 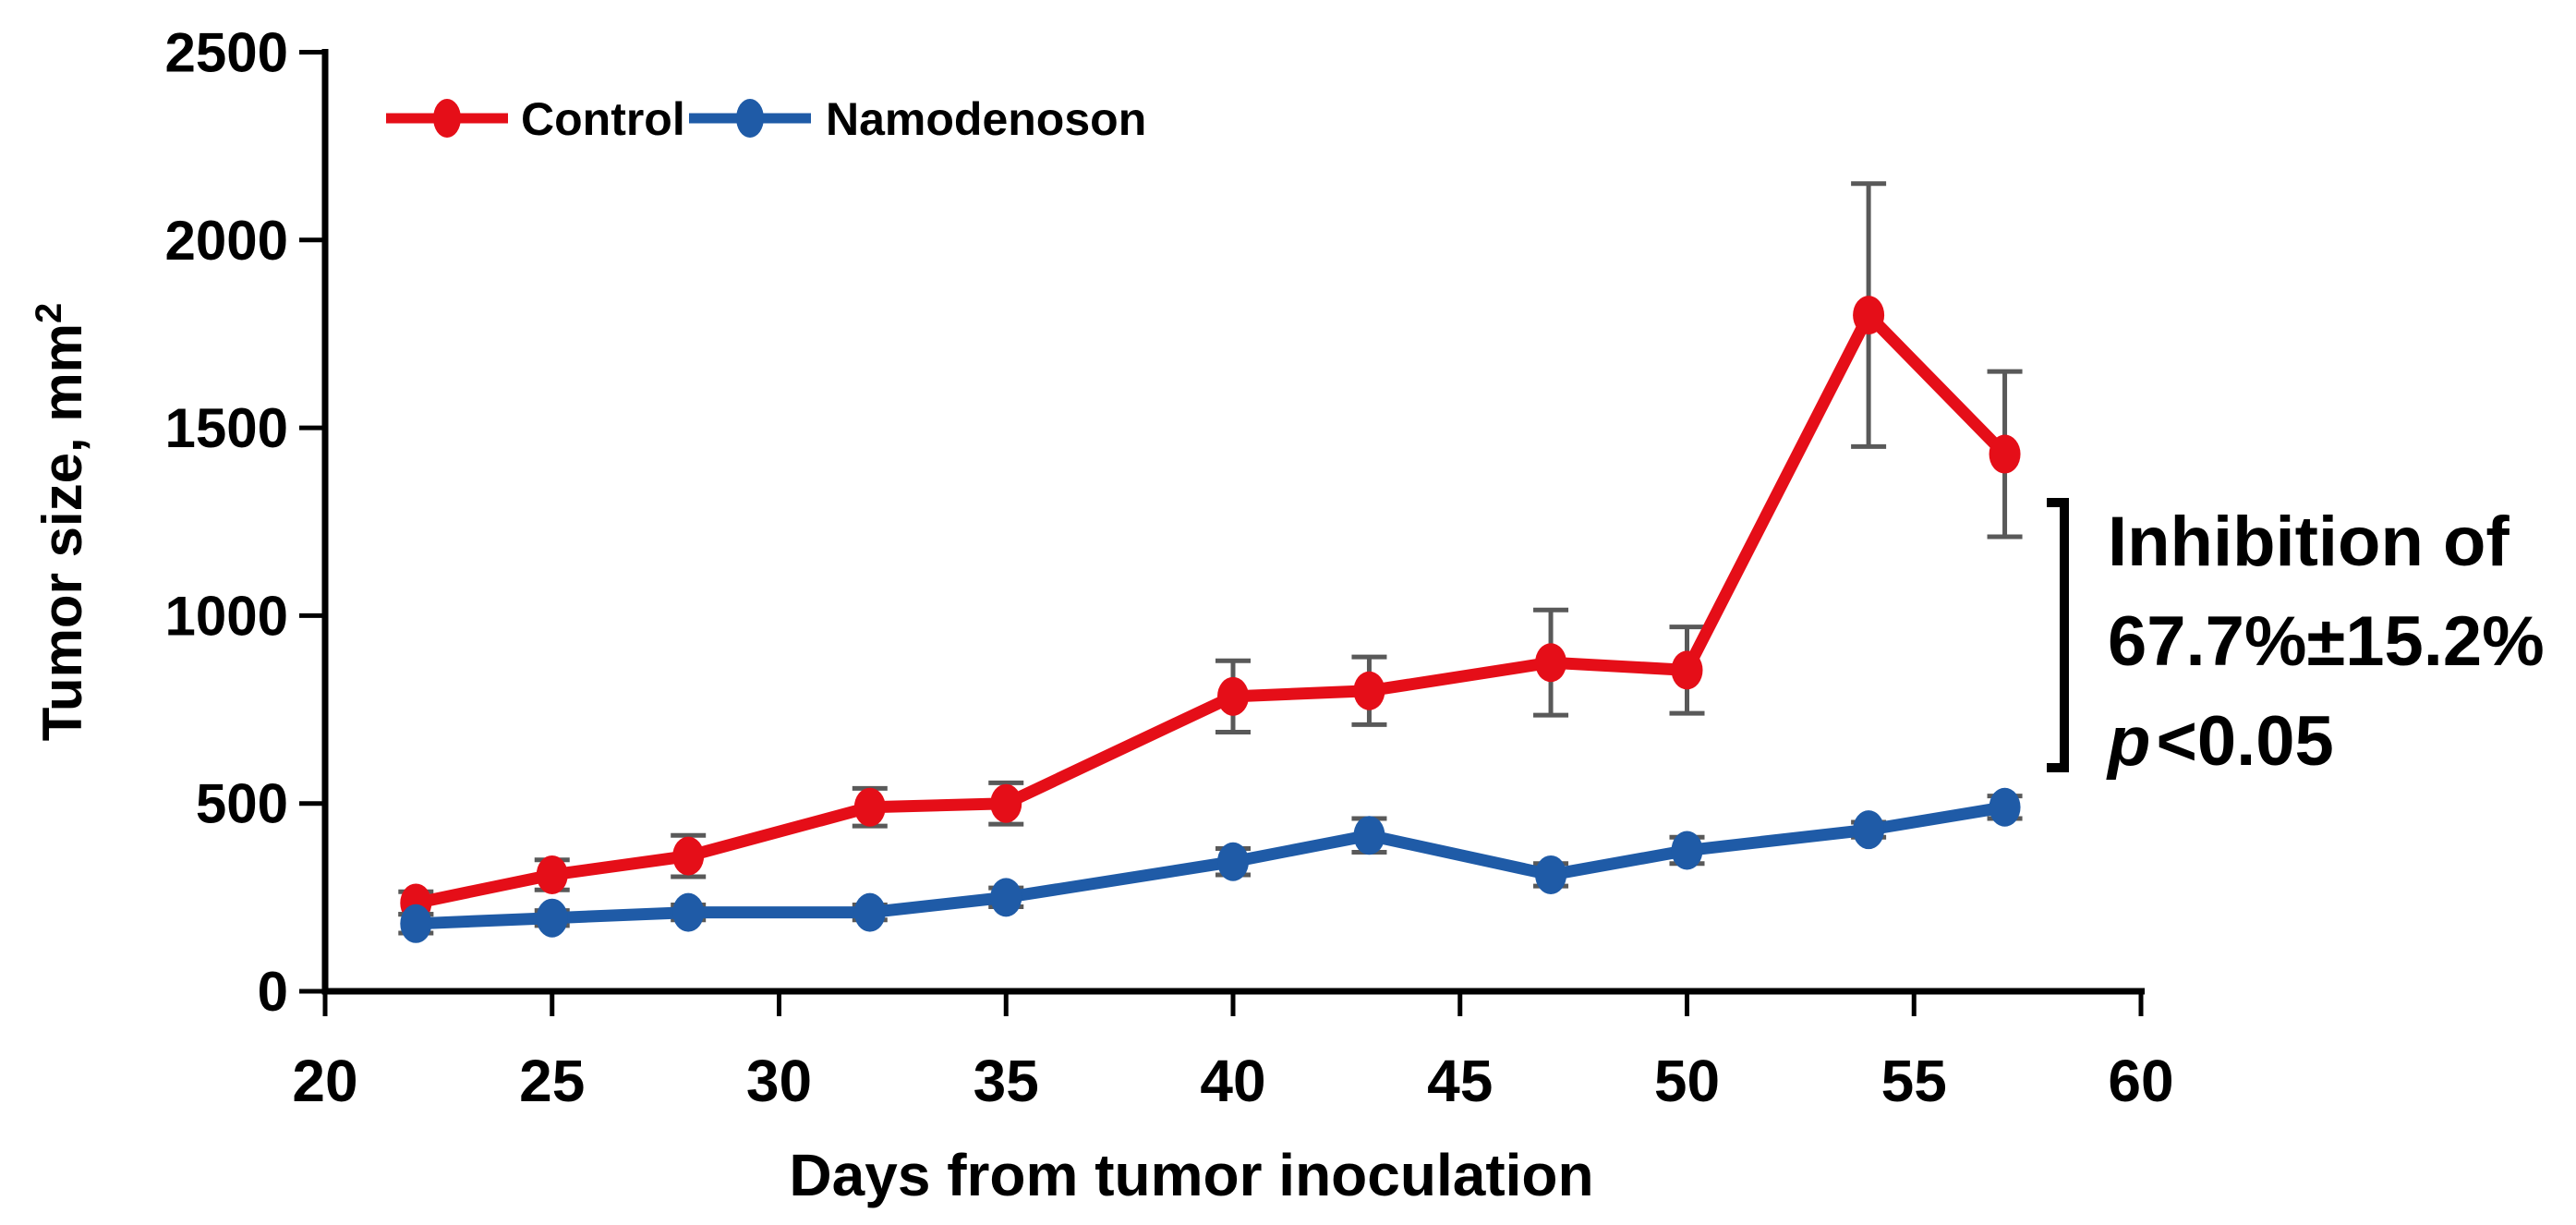 What do you see at coordinates (447, 119) in the screenshot?
I see `legend-control-marker-icon` at bounding box center [447, 119].